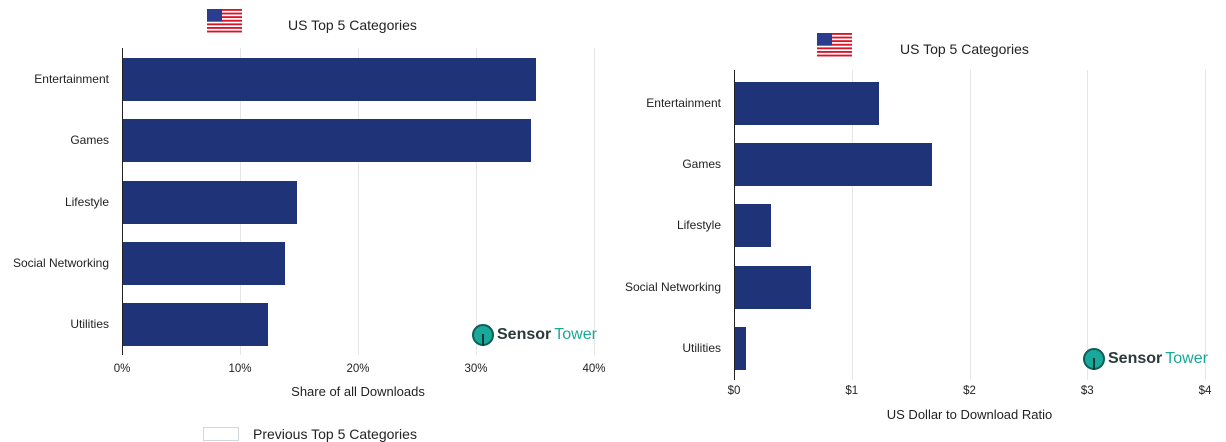  Describe the element at coordinates (734, 391) in the screenshot. I see `x-tick-label: $0` at that location.